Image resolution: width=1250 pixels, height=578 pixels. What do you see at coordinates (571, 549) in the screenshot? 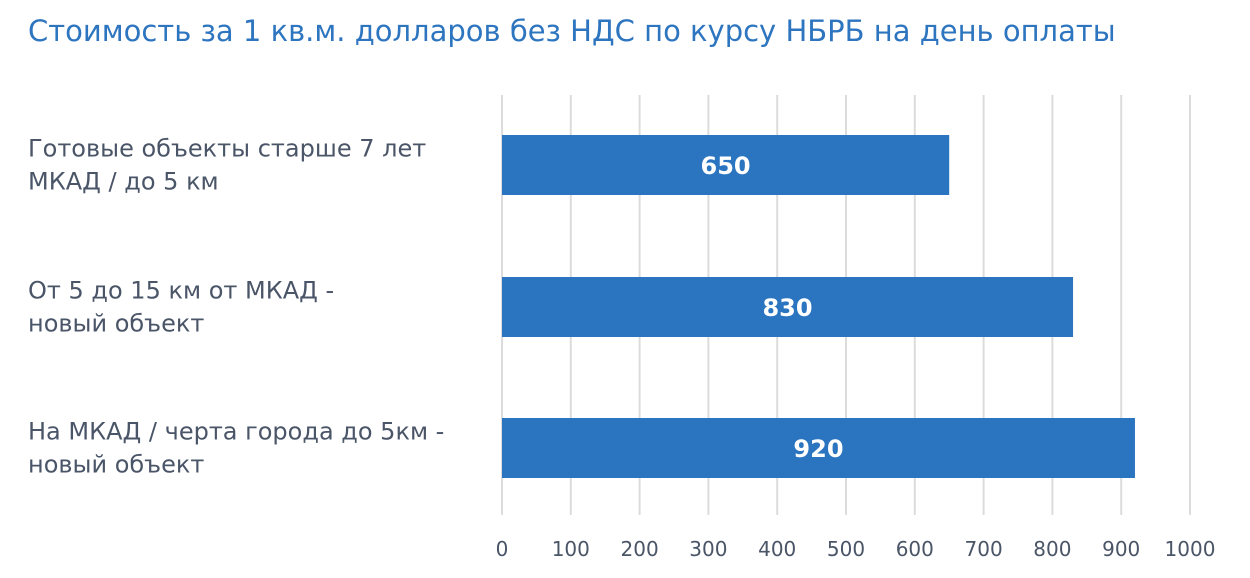
I see `x-tick-label: 100` at bounding box center [571, 549].